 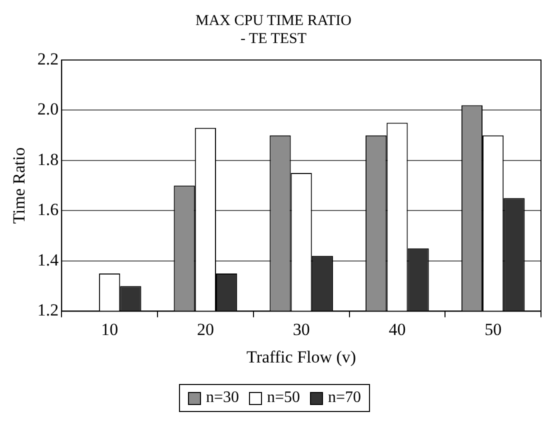 What do you see at coordinates (301, 329) in the screenshot?
I see `x-tick-label: 30` at bounding box center [301, 329].